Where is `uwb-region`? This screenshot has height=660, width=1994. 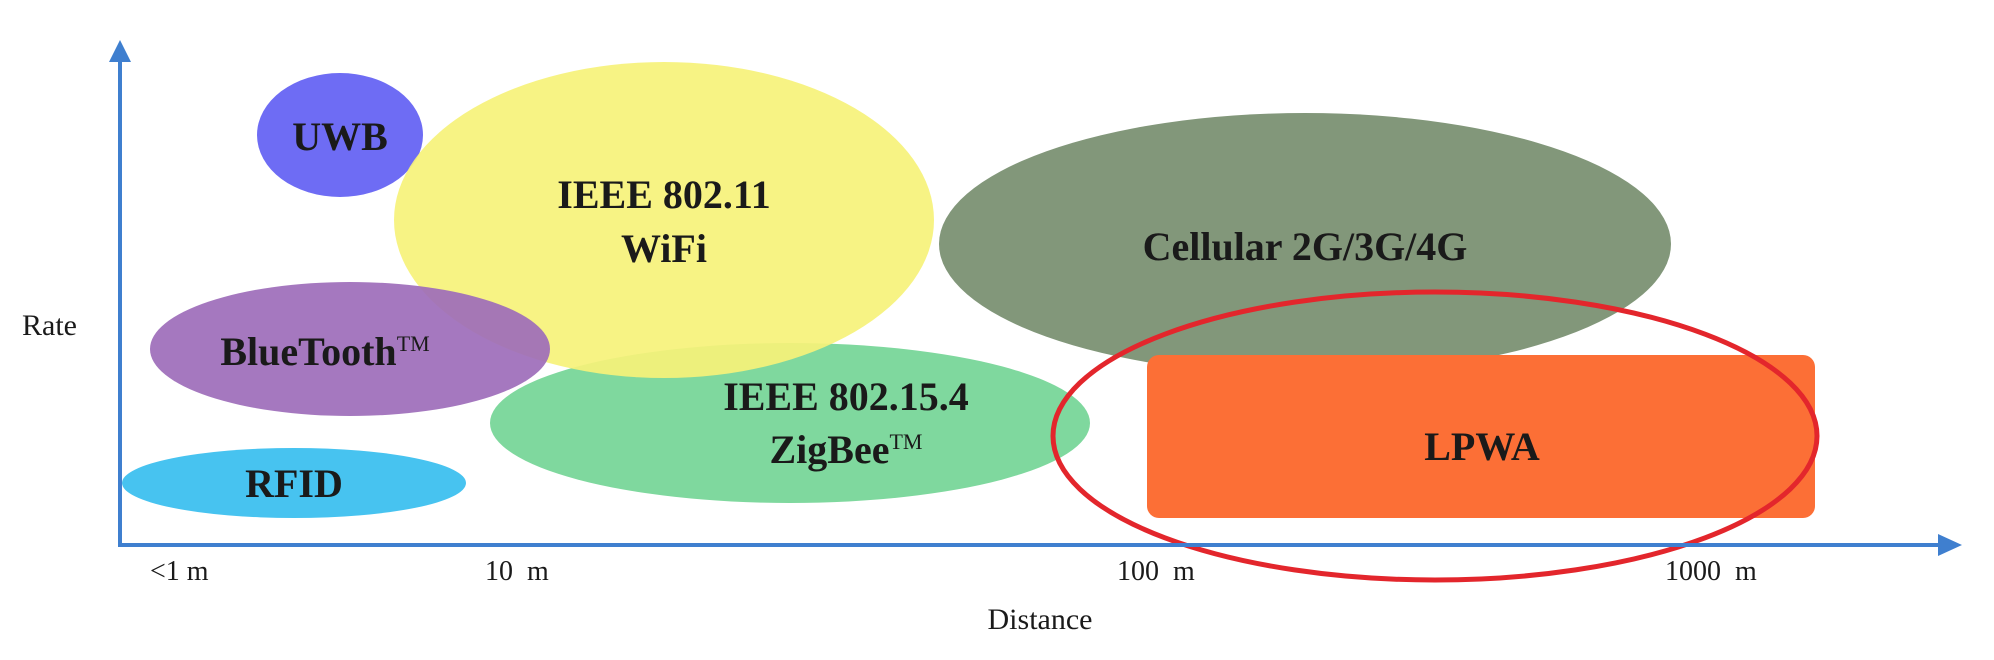
uwb-region is located at coordinates (340, 135).